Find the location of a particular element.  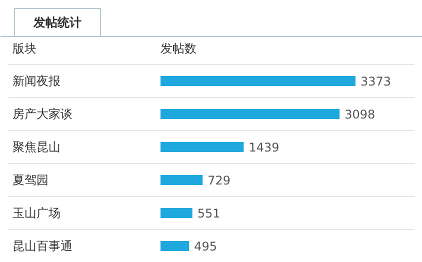

data-label: 729 is located at coordinates (219, 181).